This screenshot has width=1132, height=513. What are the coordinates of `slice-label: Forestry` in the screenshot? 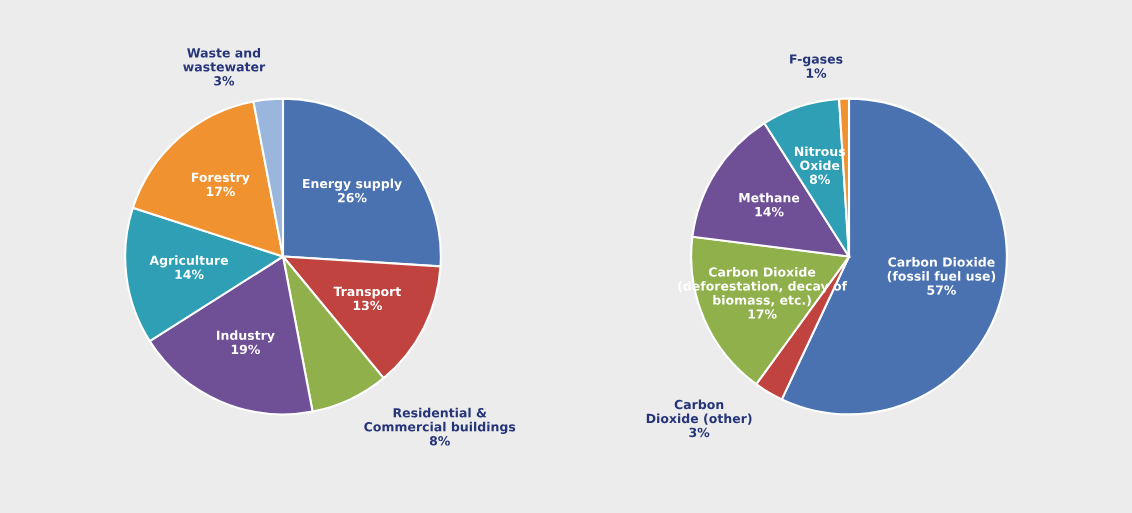 It's located at (221, 178).